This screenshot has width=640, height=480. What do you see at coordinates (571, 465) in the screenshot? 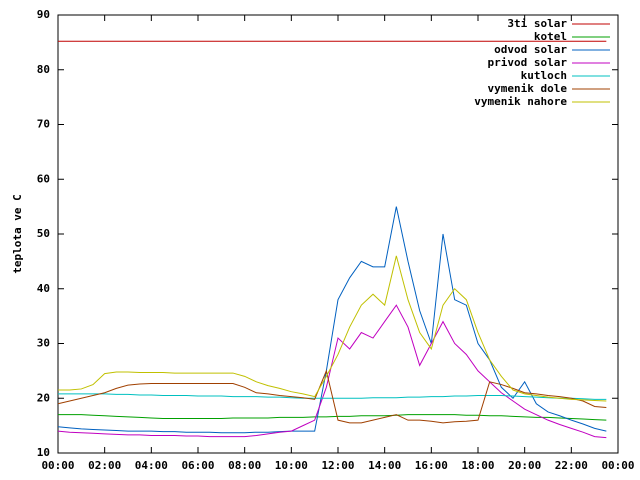
I see `x-tick-label: 22:00` at bounding box center [571, 465].